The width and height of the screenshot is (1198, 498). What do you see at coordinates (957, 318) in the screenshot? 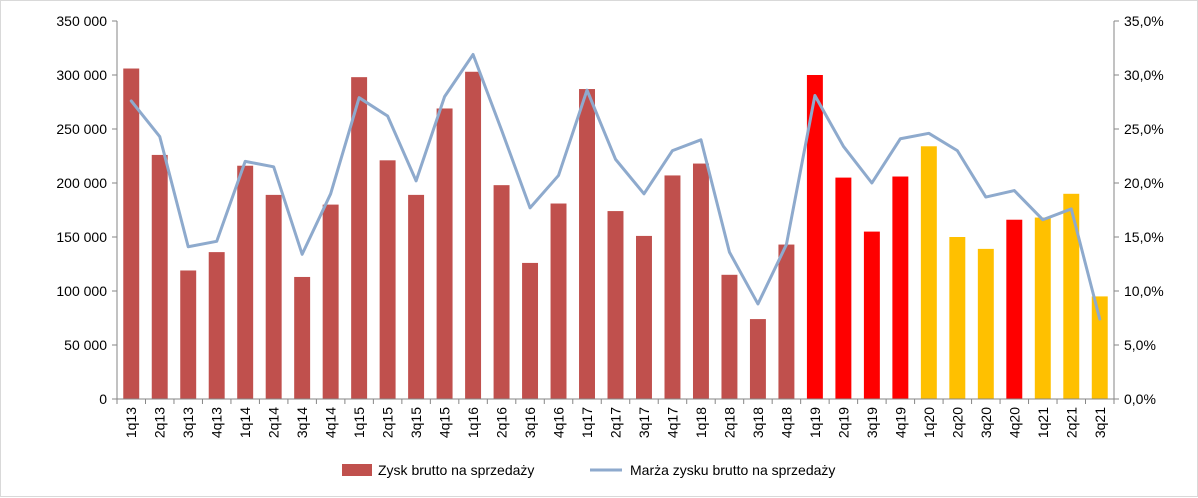
I see `bar-2q20` at bounding box center [957, 318].